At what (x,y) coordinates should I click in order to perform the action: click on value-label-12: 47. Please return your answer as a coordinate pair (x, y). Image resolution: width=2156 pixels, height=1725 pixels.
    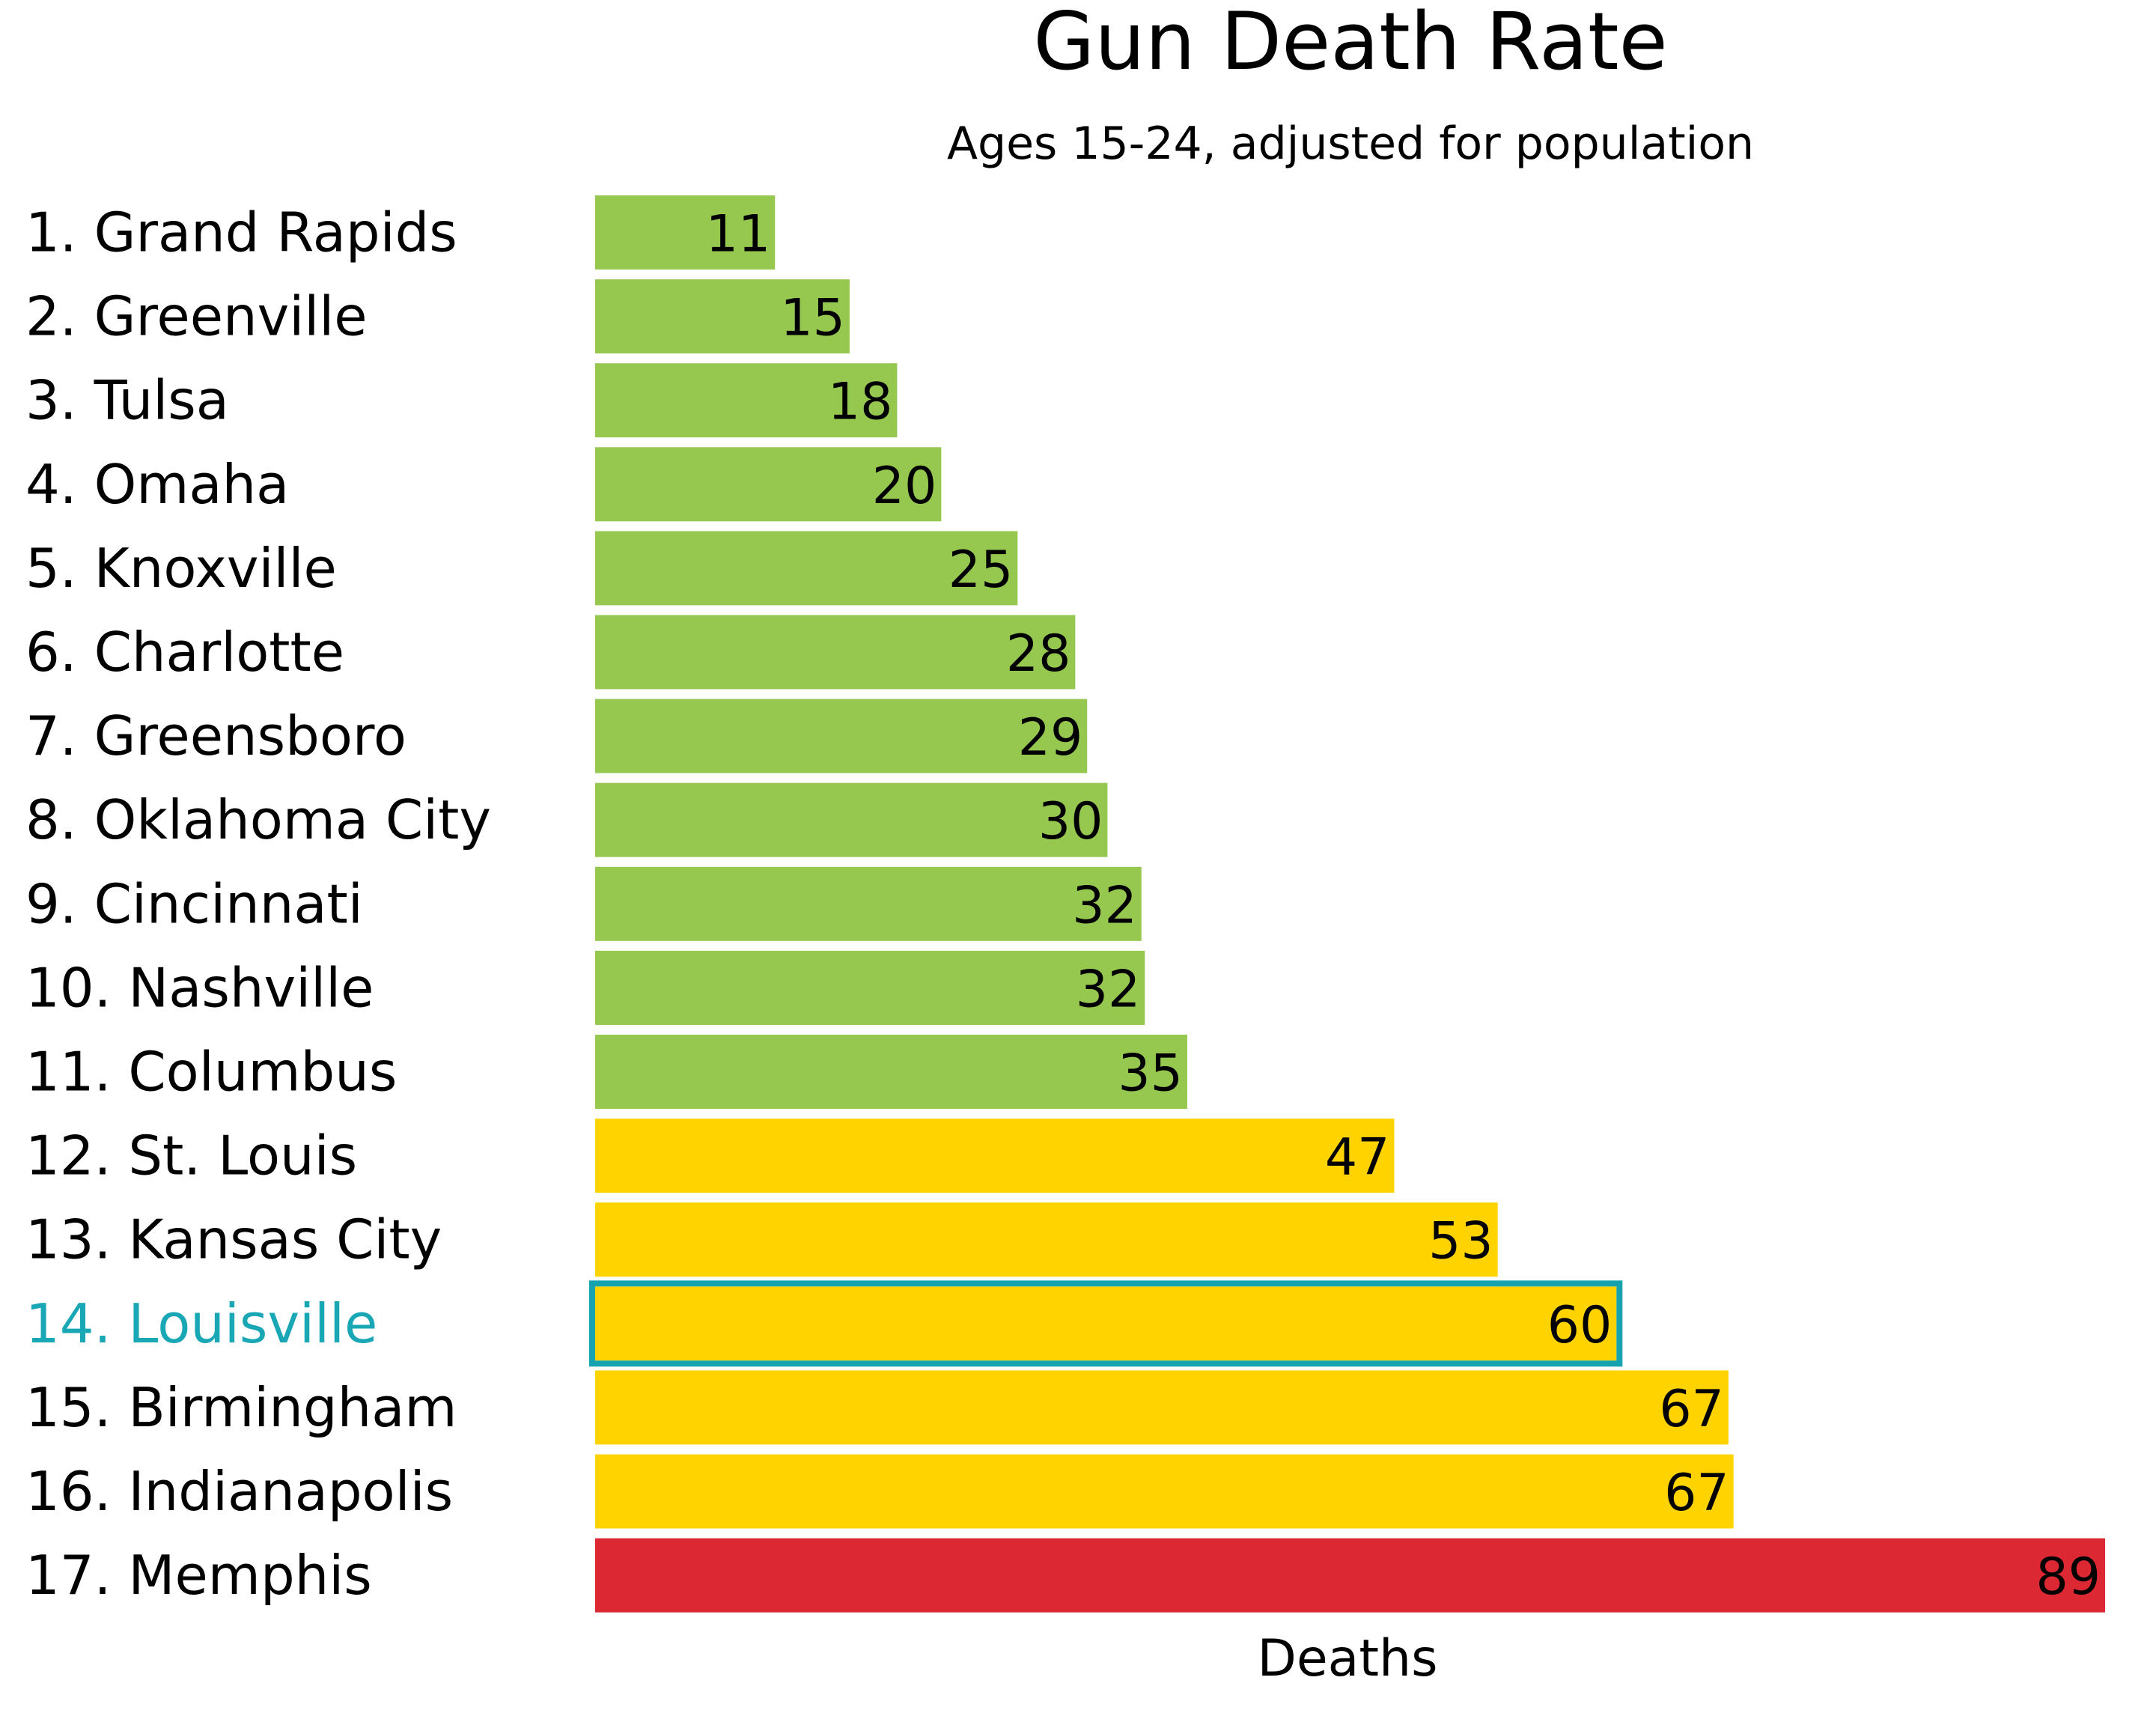
    Looking at the image, I should click on (1357, 1157).